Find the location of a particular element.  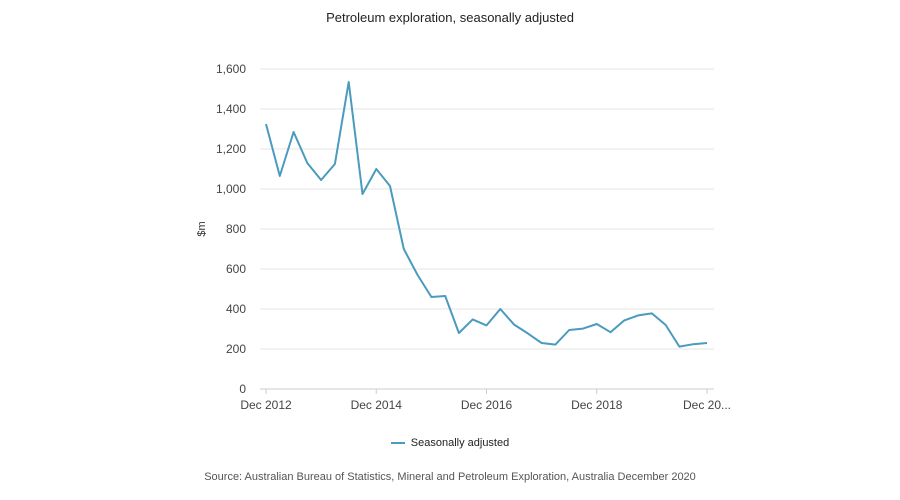

y-tick-label: 1,000 is located at coordinates (231, 189).